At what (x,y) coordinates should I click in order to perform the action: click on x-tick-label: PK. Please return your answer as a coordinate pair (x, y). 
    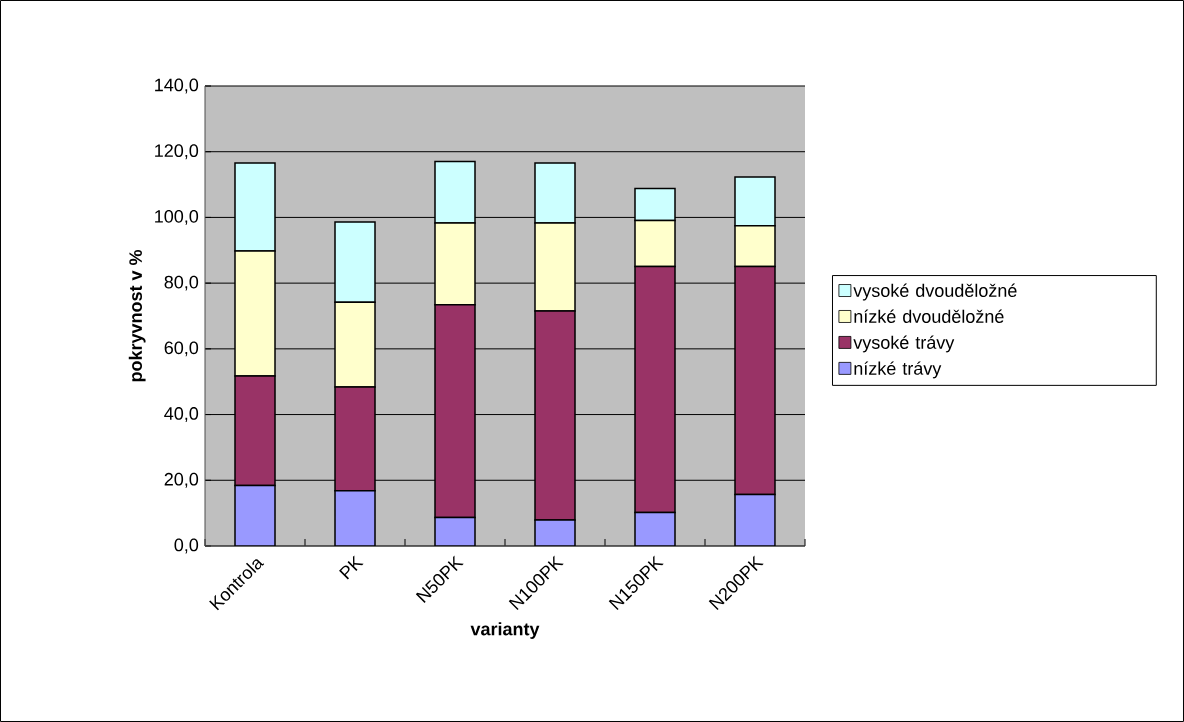
    Looking at the image, I should click on (351, 567).